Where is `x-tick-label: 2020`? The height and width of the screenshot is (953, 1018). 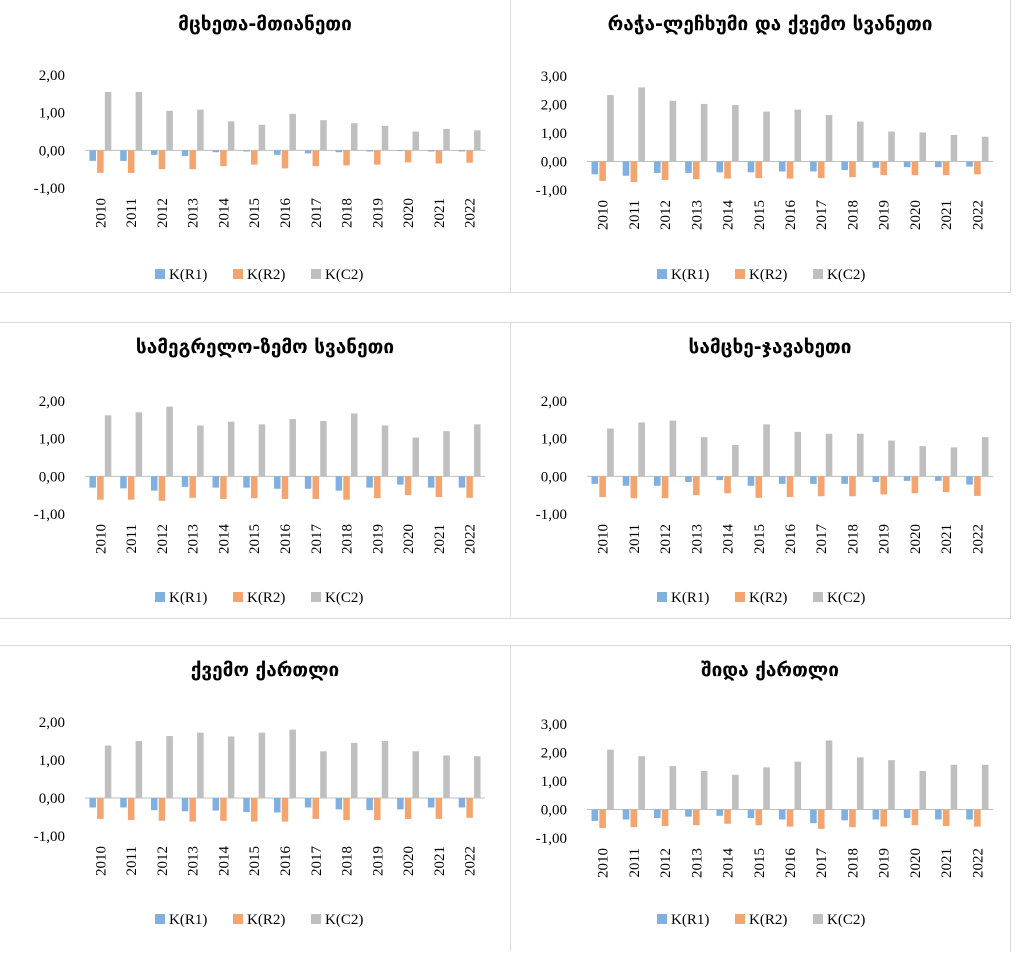
x-tick-label: 2020 is located at coordinates (916, 215).